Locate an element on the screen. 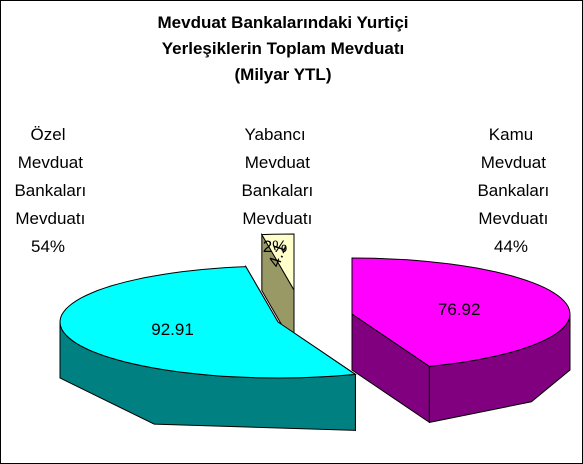 The width and height of the screenshot is (583, 464). category-label: Yabancı Mevduat Bankaları Mevduatı is located at coordinates (275, 176).